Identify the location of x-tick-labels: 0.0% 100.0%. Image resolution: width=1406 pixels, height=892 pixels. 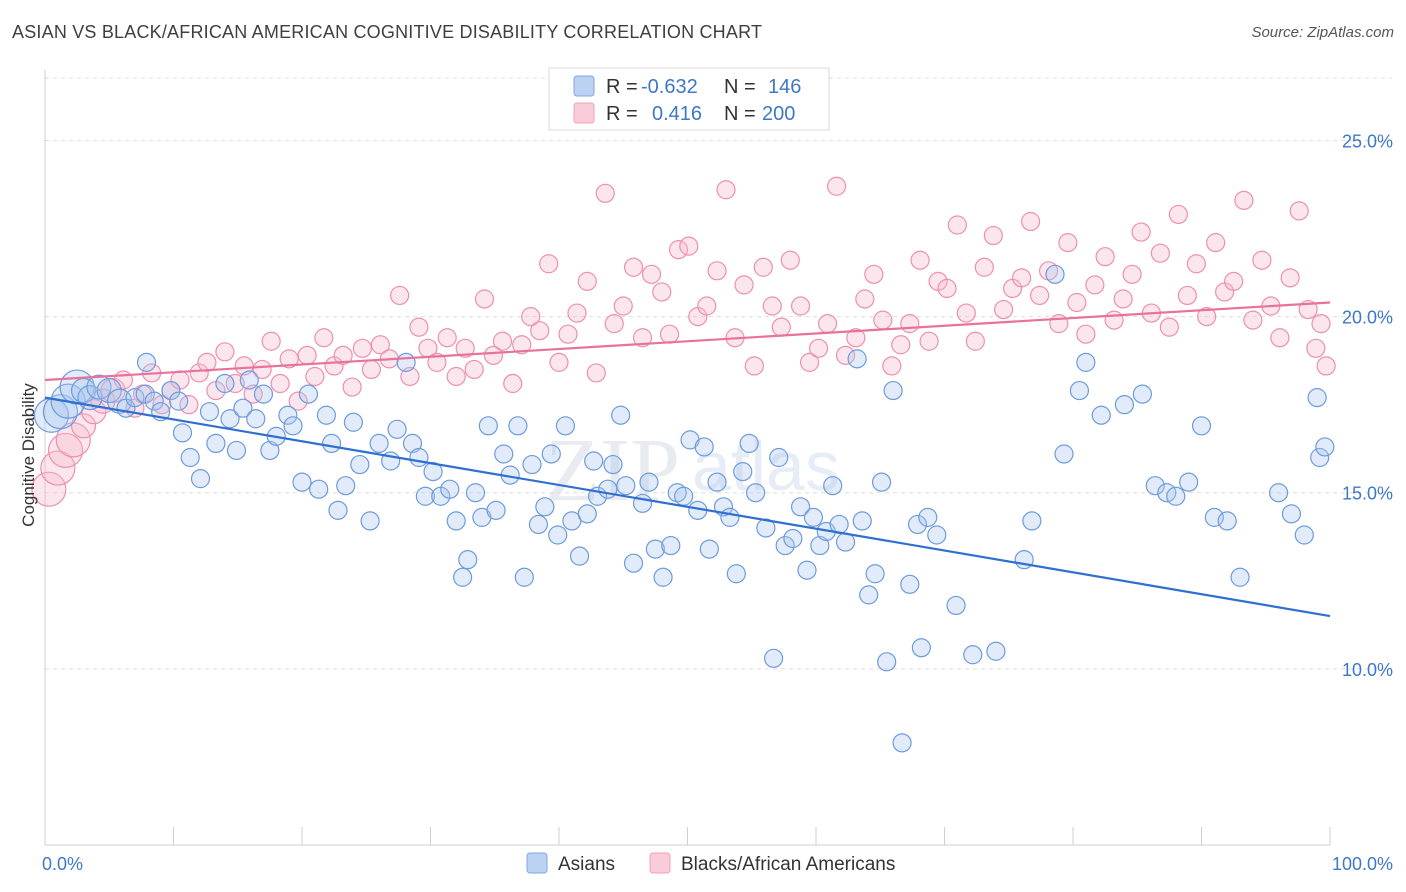
(717, 864).